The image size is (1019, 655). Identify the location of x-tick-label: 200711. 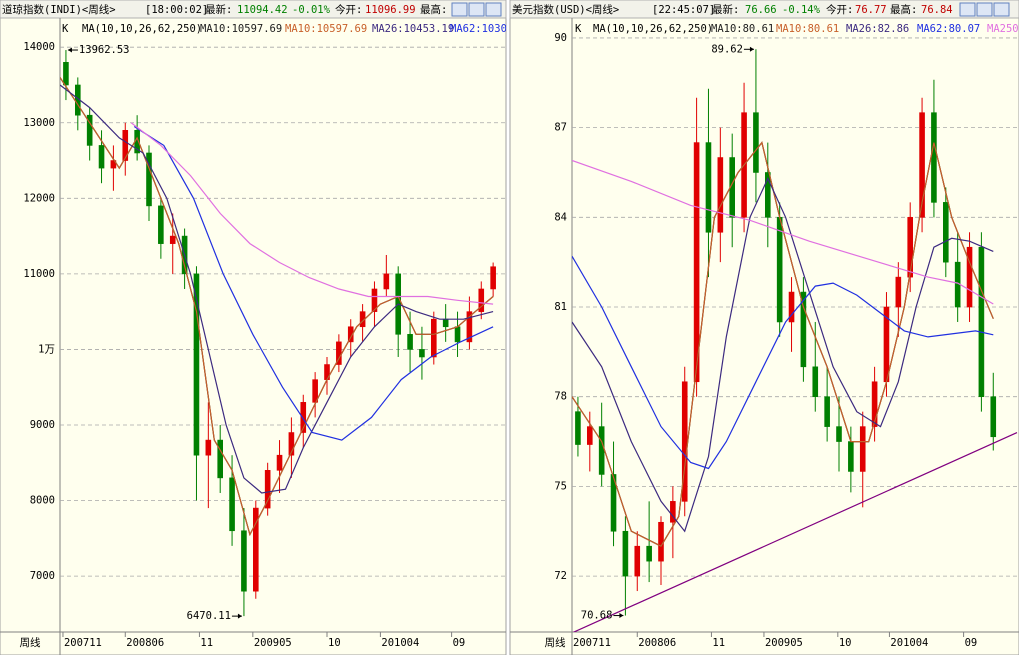
(83, 643).